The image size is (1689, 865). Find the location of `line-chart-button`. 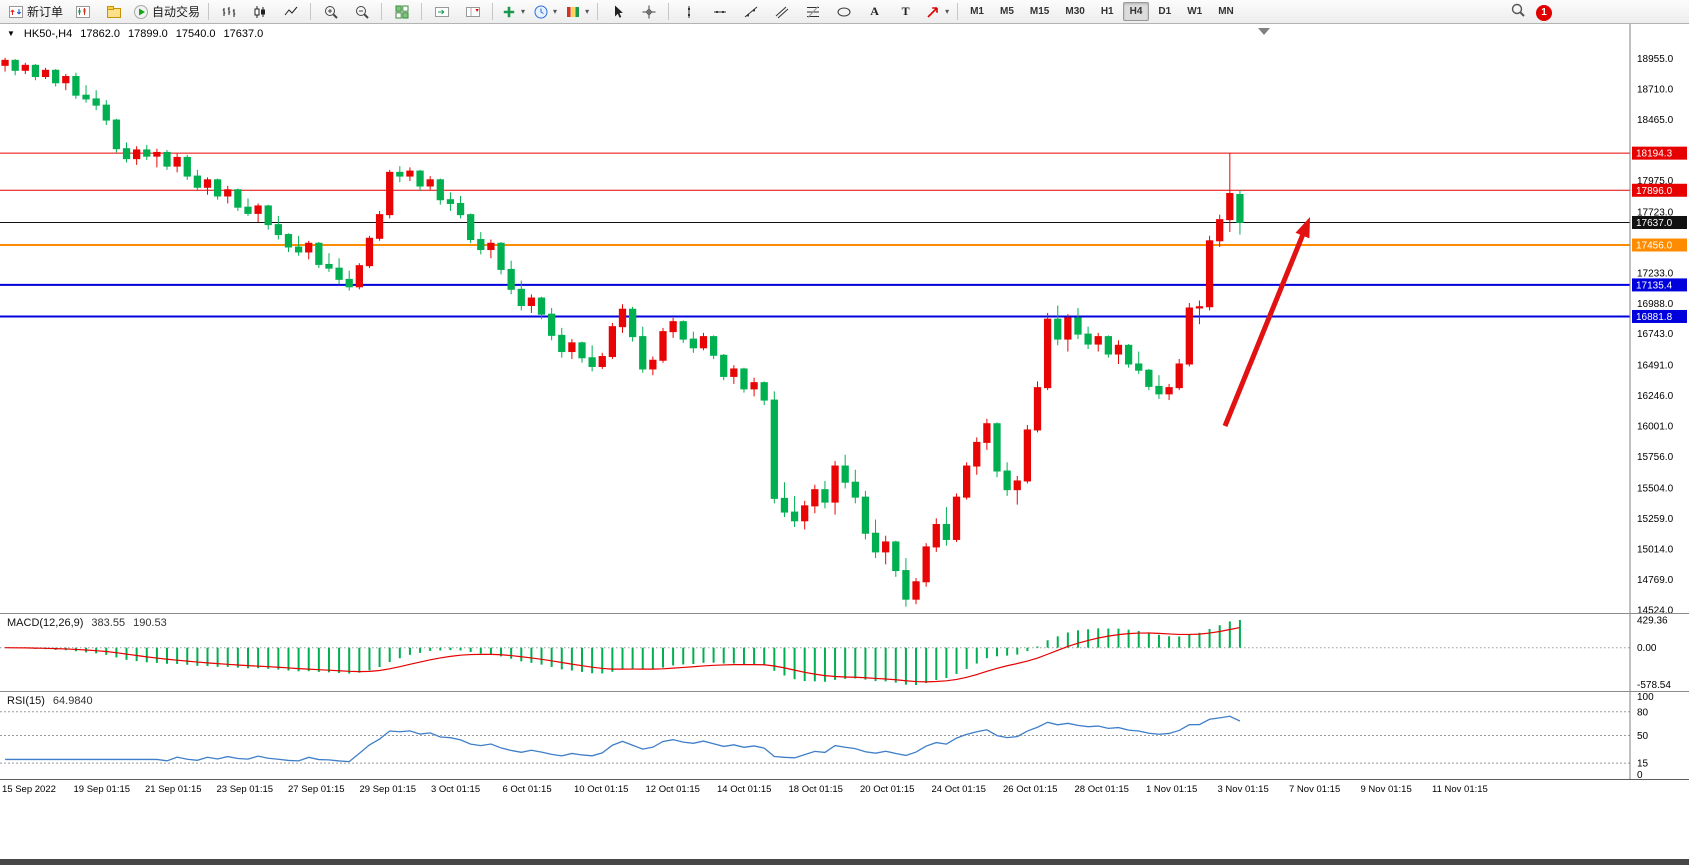

line-chart-button is located at coordinates (290, 12).